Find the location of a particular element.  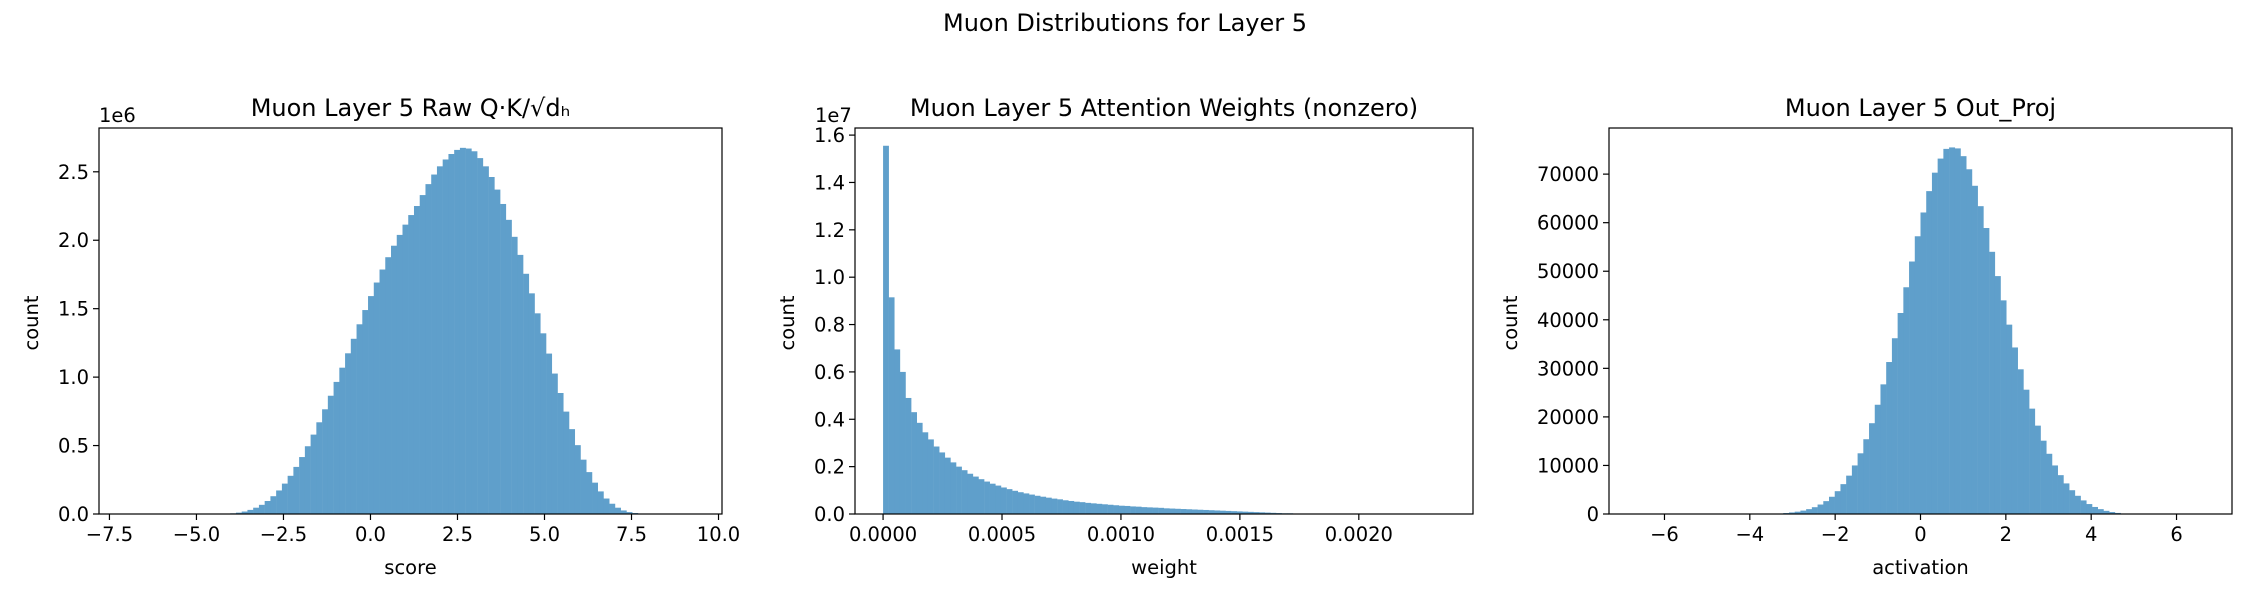

y-offset-label: 1e6 is located at coordinates (117, 115).